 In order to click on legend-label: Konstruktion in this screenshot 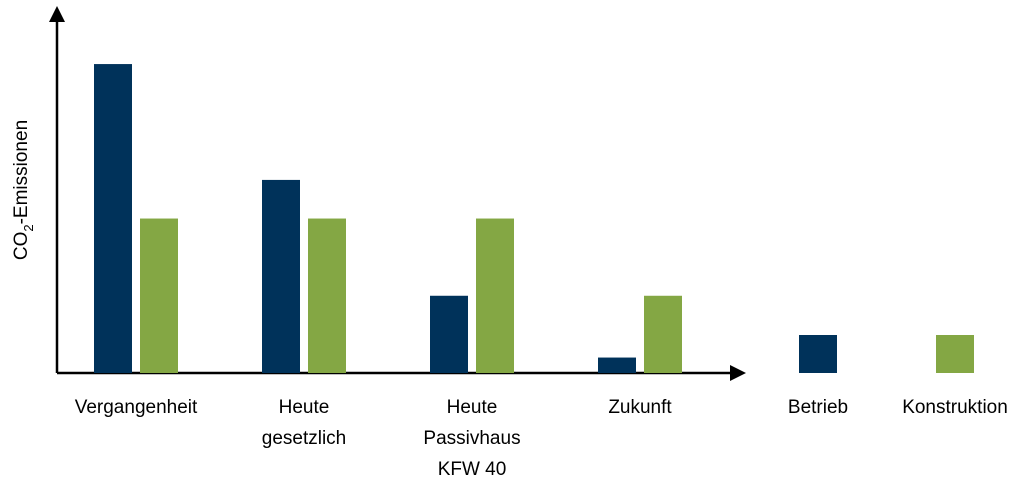, I will do `click(955, 407)`.